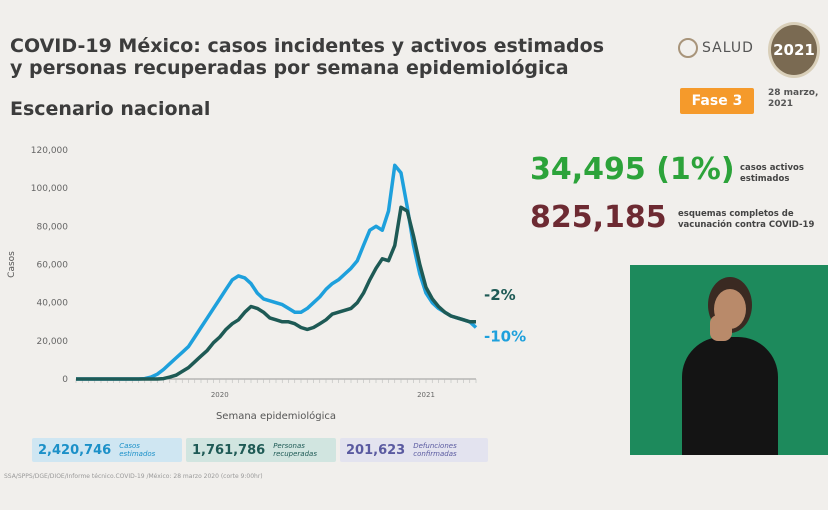  Describe the element at coordinates (137, 454) in the screenshot. I see `stat-estimated-cases-label-line2: estimados` at that location.